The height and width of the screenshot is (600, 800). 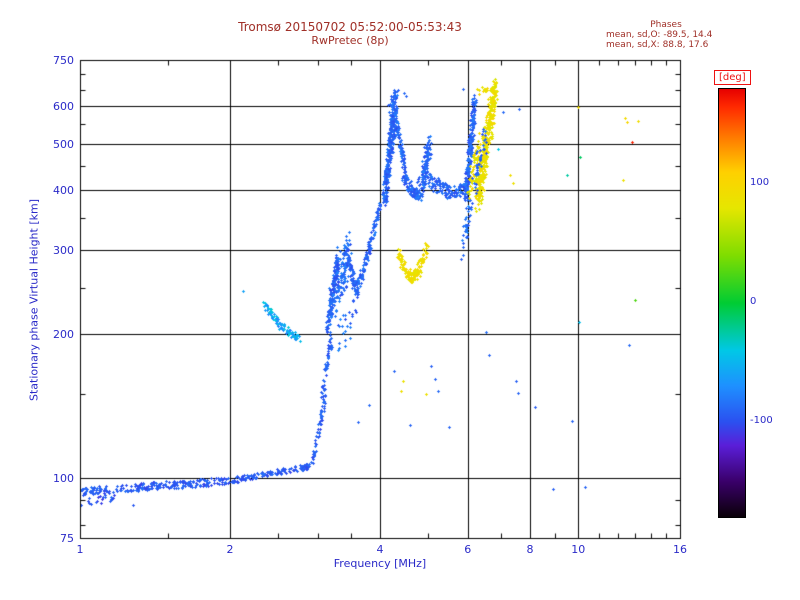 I want to click on y-tick-label: 100, so click(x=63, y=479).